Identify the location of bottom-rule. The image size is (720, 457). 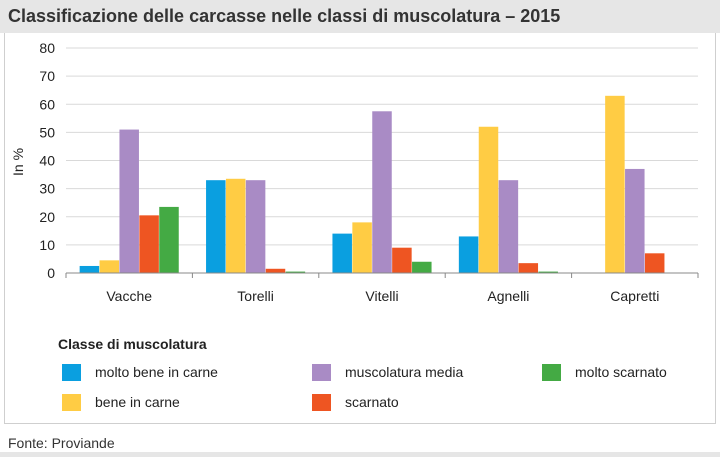
(360, 454).